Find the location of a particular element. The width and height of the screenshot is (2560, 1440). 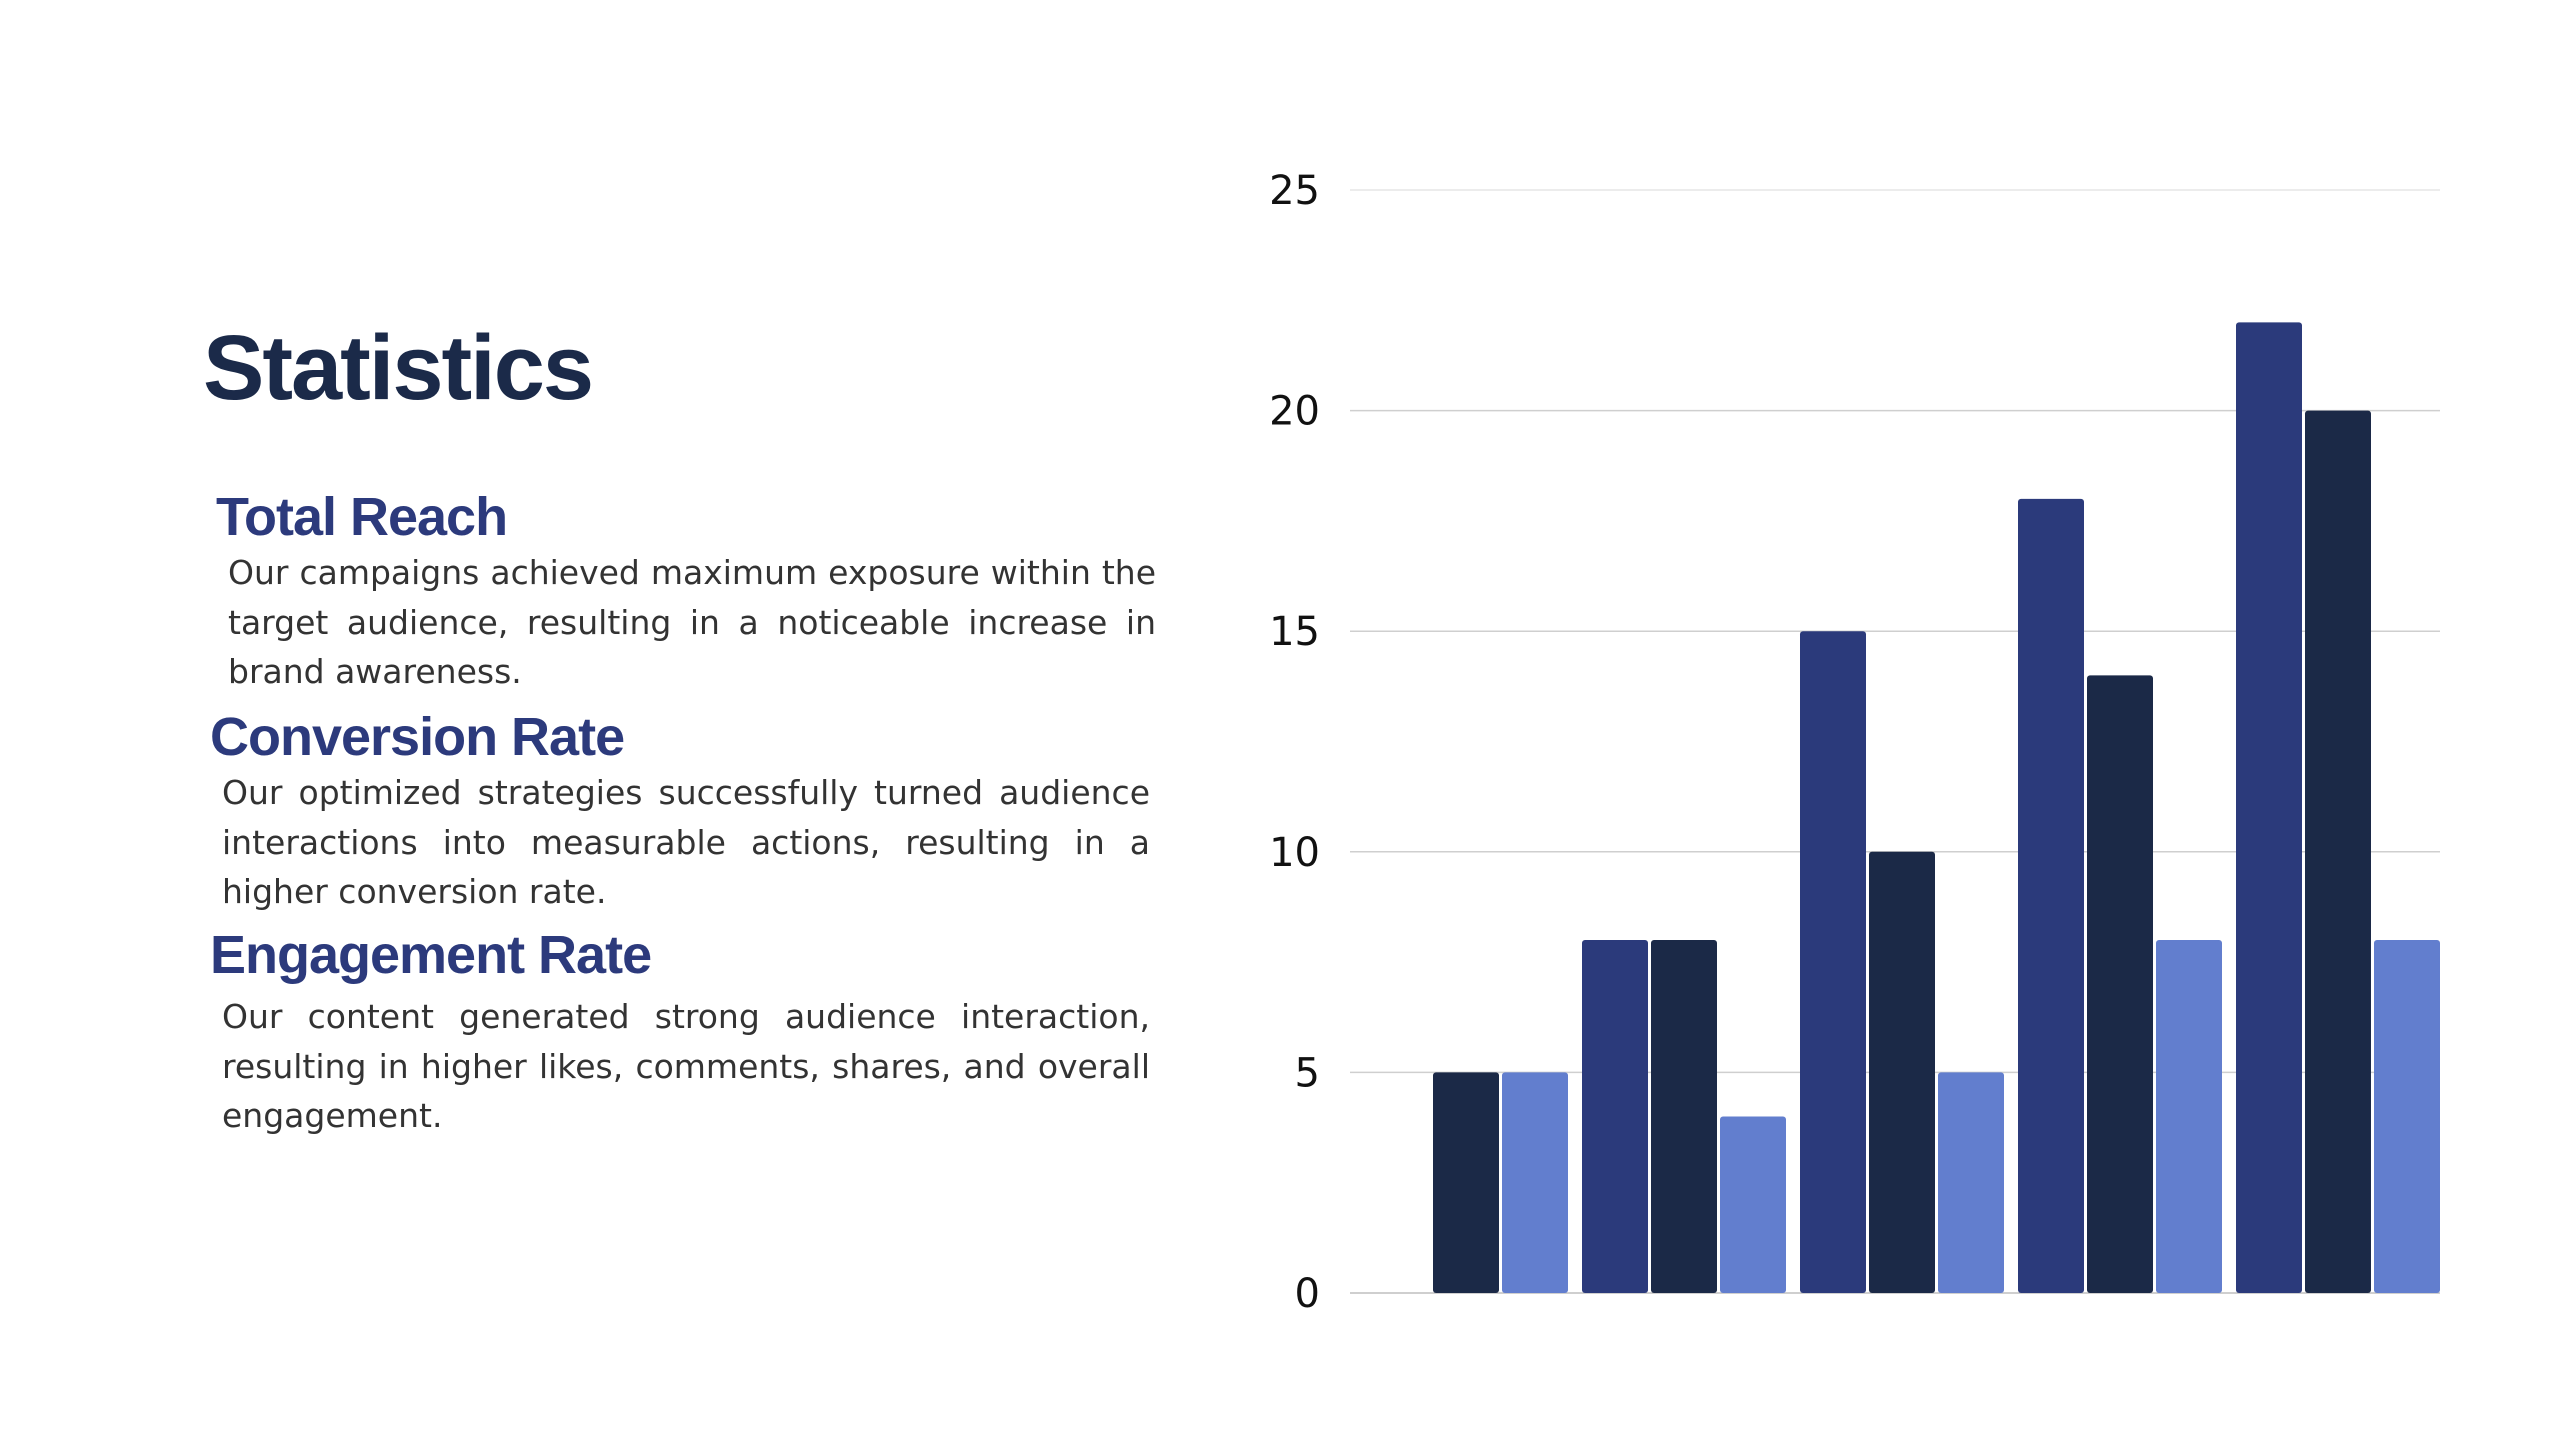

y-axis-ticks: 0 5 10 15 20 25 is located at coordinates (1294, 742).